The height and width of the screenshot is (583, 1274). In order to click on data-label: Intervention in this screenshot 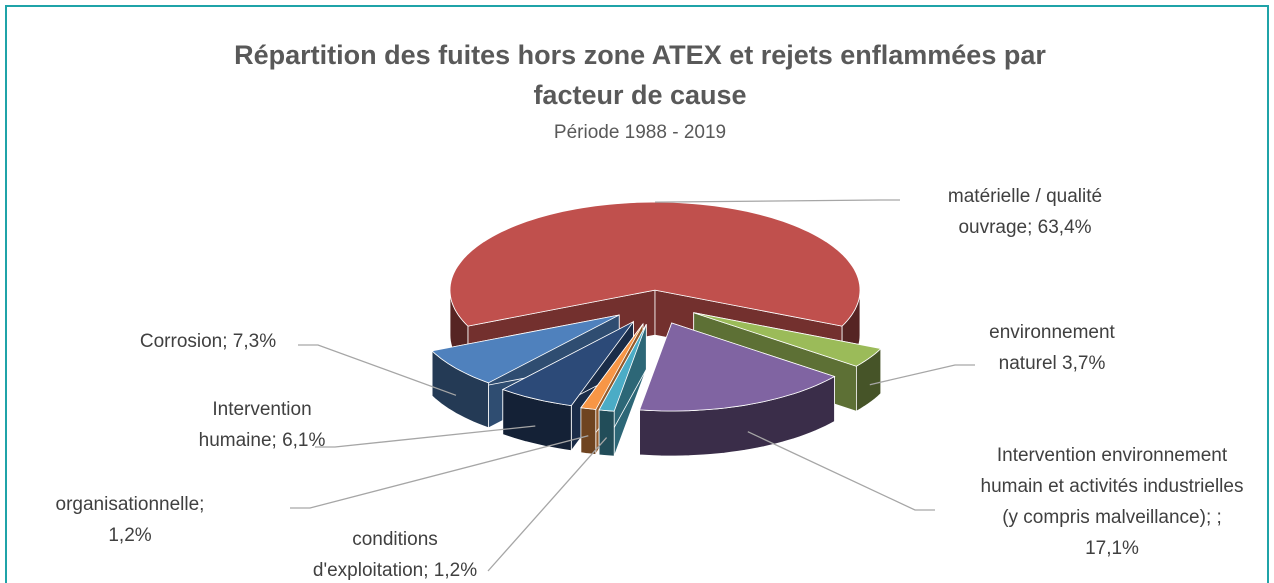, I will do `click(261, 409)`.